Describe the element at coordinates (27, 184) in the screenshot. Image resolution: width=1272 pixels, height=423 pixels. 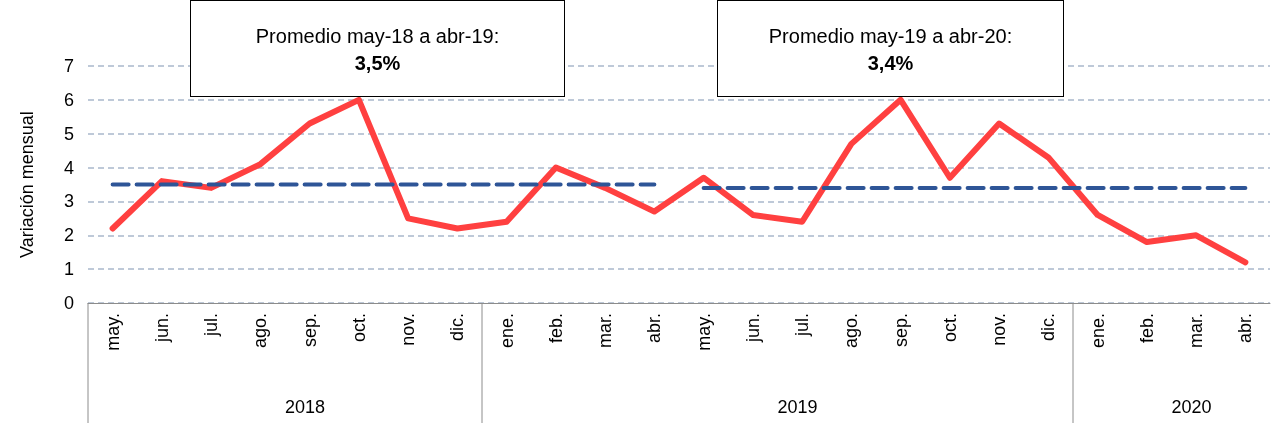
I see `y-axis-title: Variación mensual` at that location.